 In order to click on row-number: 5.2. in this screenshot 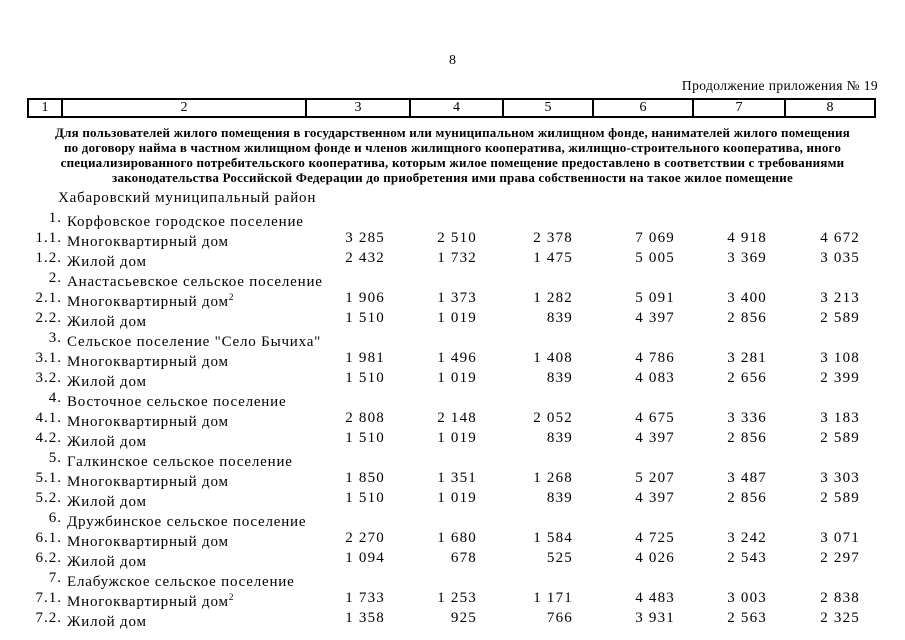, I will do `click(48, 498)`.